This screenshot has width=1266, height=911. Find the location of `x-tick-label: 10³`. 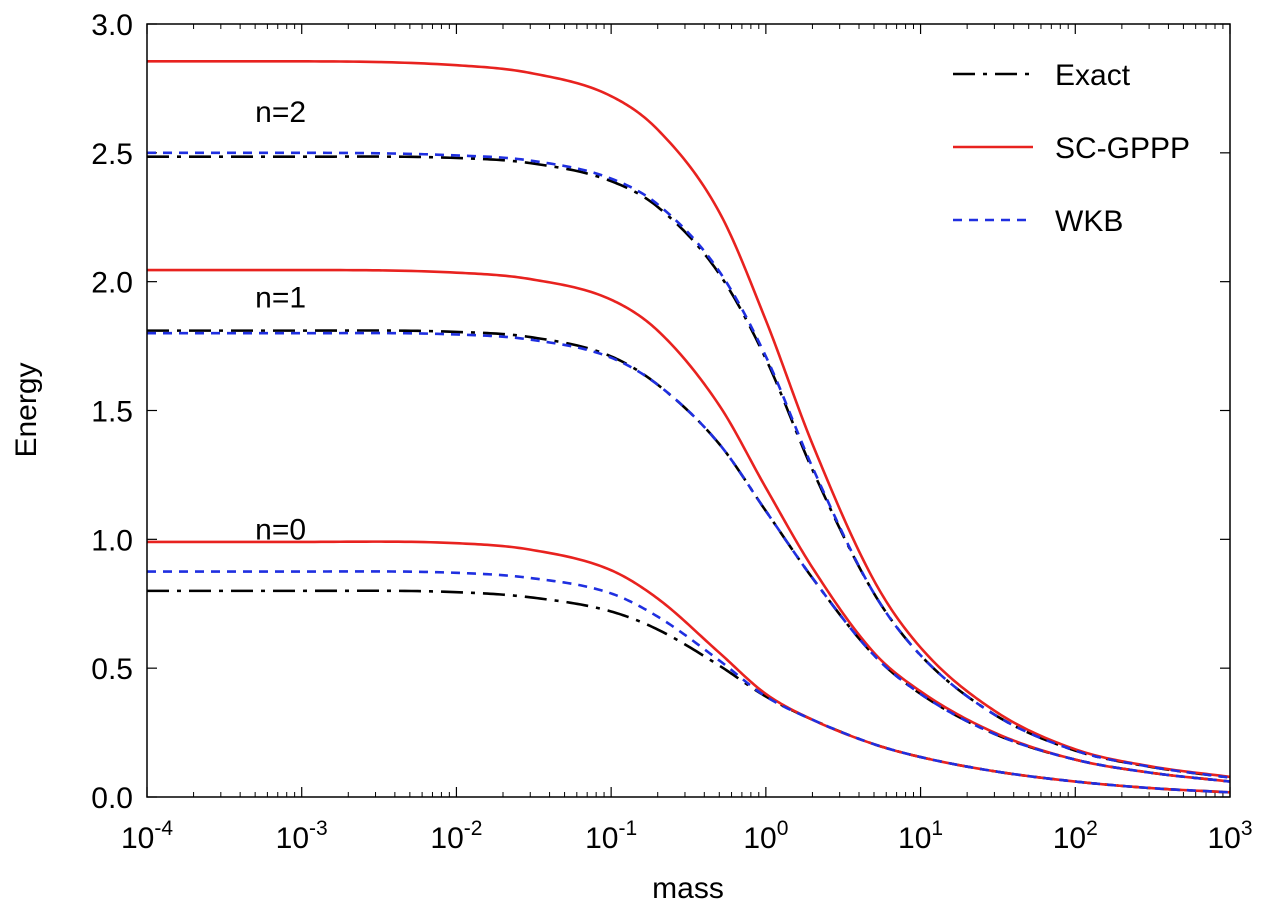

x-tick-label: 10³ is located at coordinates (1229, 836).